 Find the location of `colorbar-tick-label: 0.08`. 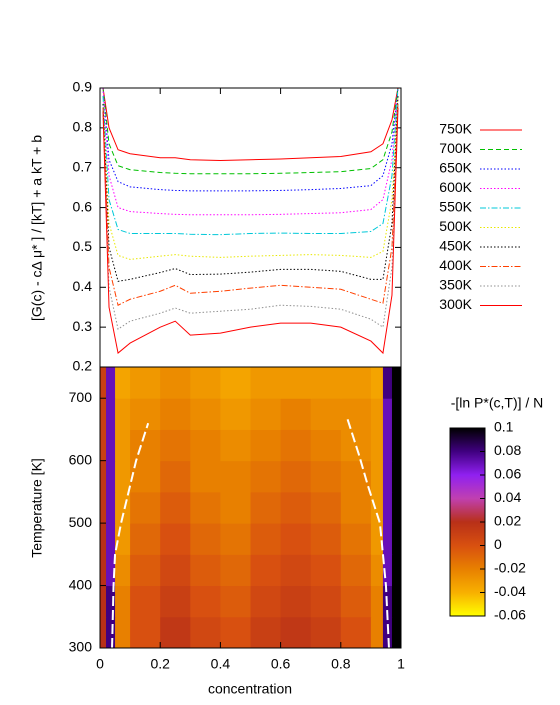

colorbar-tick-label: 0.08 is located at coordinates (507, 450).